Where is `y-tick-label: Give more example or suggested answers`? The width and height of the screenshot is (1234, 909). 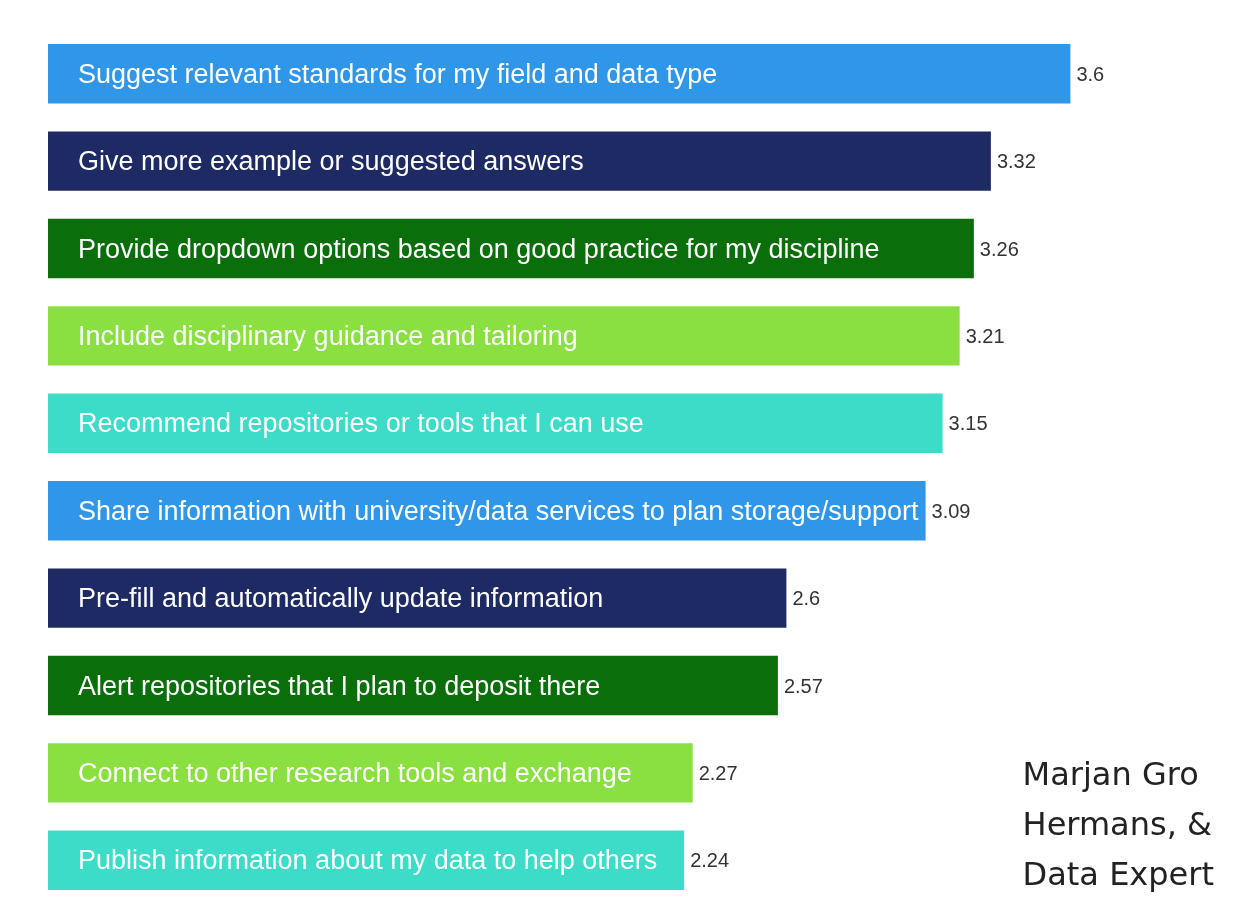
y-tick-label: Give more example or suggested answers is located at coordinates (331, 161).